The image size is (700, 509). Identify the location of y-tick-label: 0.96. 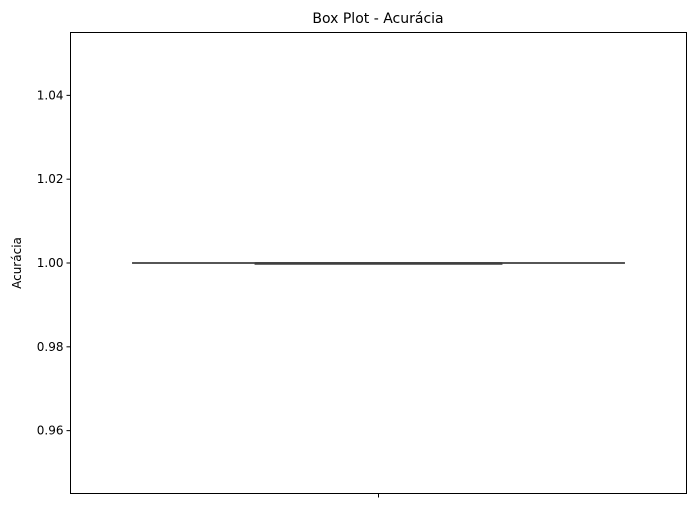
(50, 431).